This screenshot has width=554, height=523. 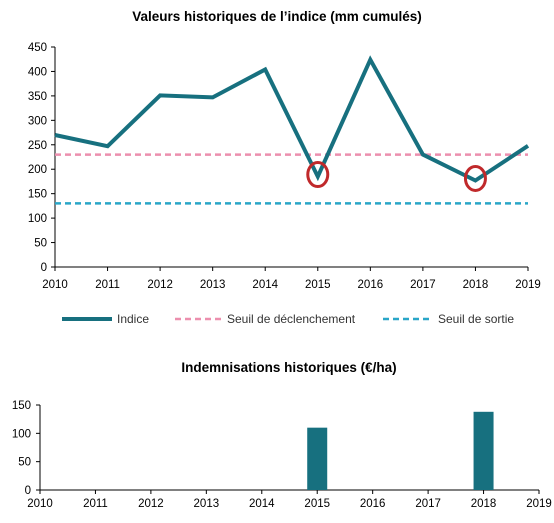 I want to click on x-tick-label: 2015, so click(x=318, y=285).